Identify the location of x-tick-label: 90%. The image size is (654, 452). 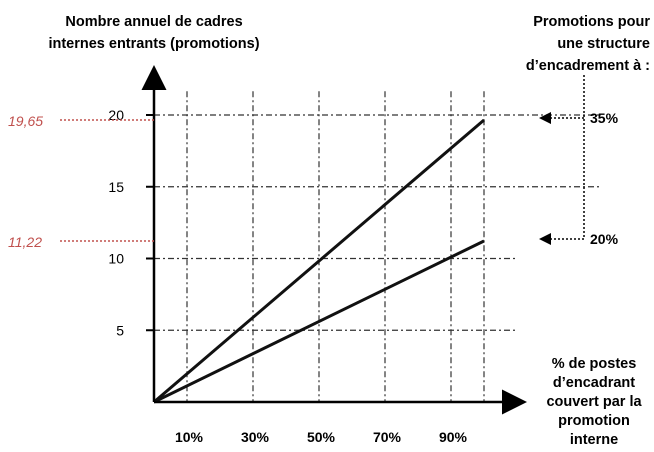
(453, 437).